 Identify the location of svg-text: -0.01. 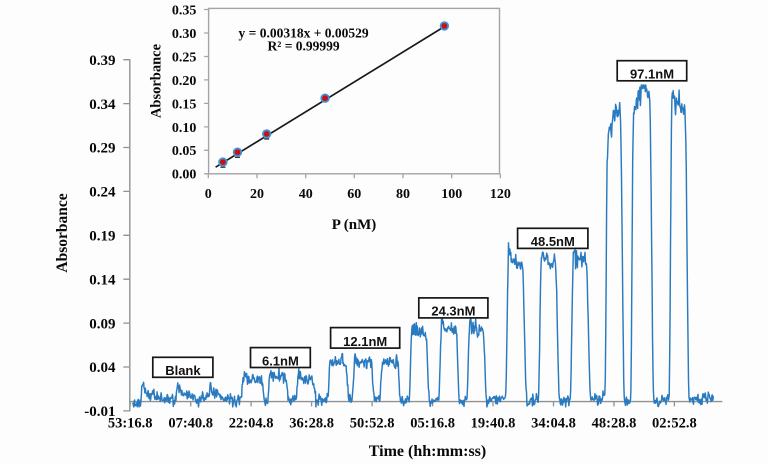
(99, 412).